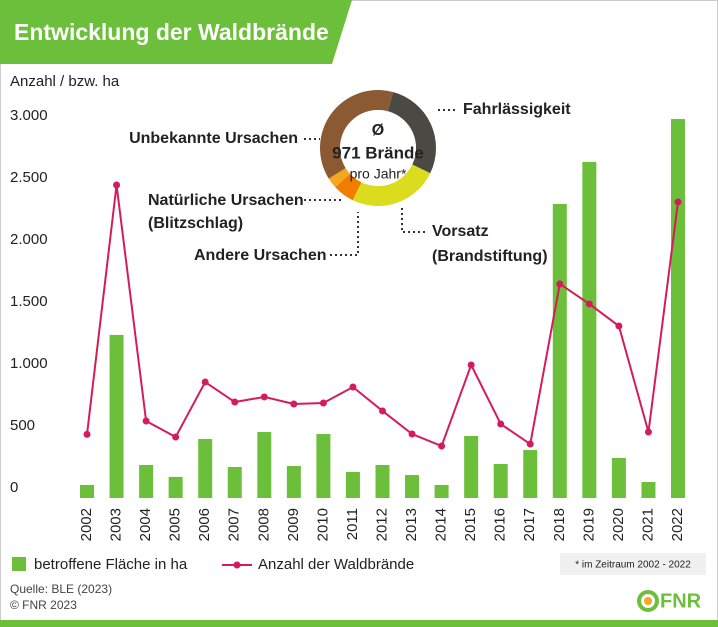 This screenshot has height=627, width=718. I want to click on x-tick-label: 2014, so click(441, 524).